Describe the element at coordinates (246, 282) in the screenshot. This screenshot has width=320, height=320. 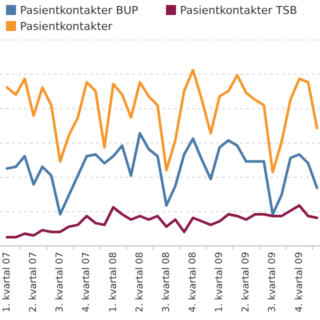
I see `x-tick-label: 2. kvartal 09` at that location.